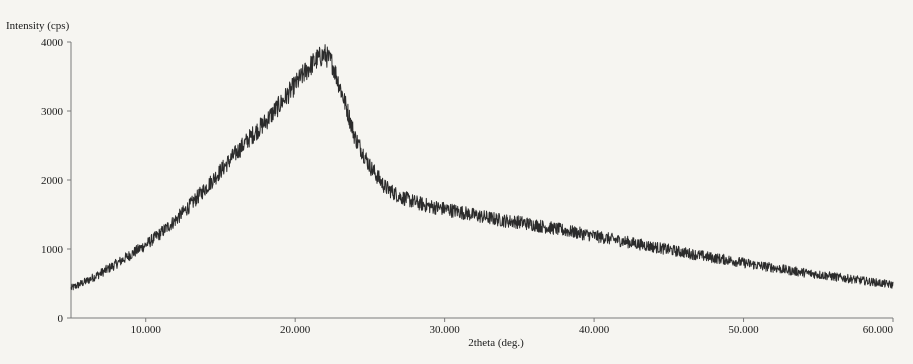  What do you see at coordinates (295, 330) in the screenshot?
I see `x-tick-label: 20.000` at bounding box center [295, 330].